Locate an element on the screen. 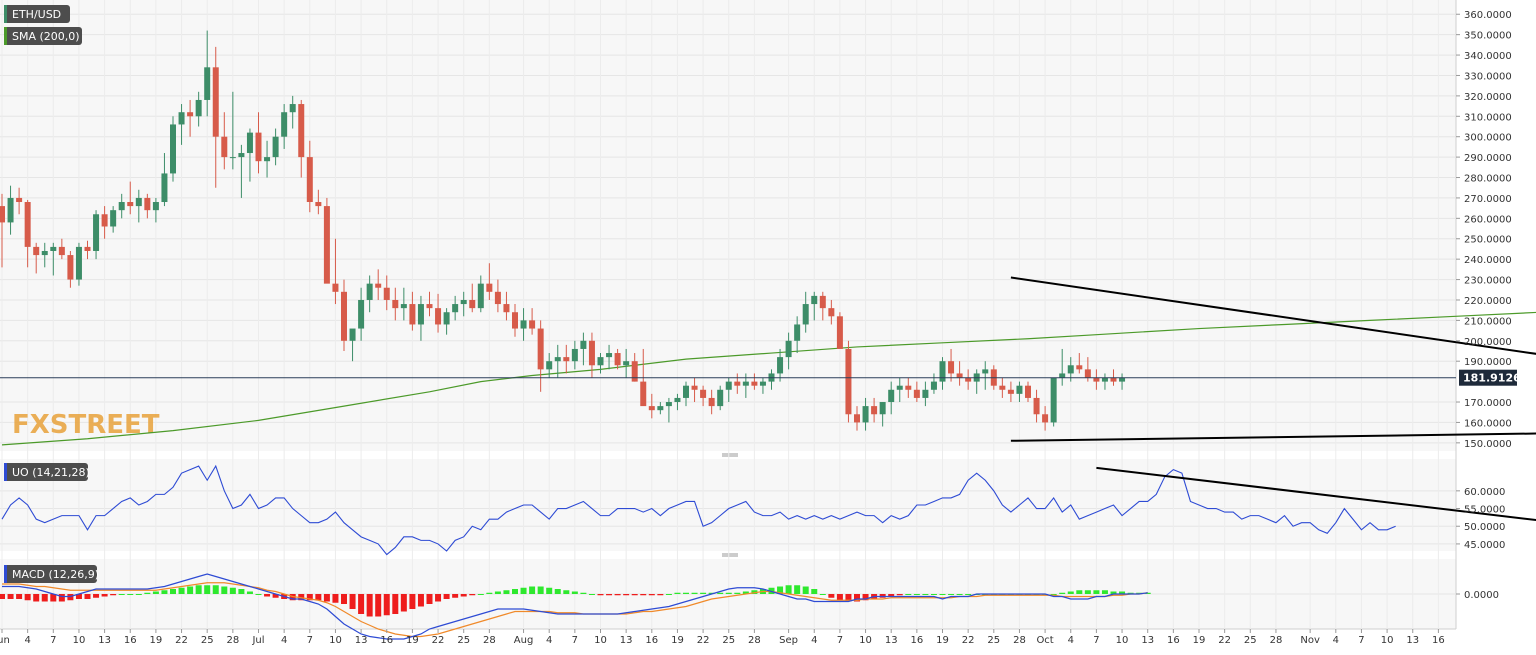  legend-macd: MACD (12,26,9) is located at coordinates (51, 574).